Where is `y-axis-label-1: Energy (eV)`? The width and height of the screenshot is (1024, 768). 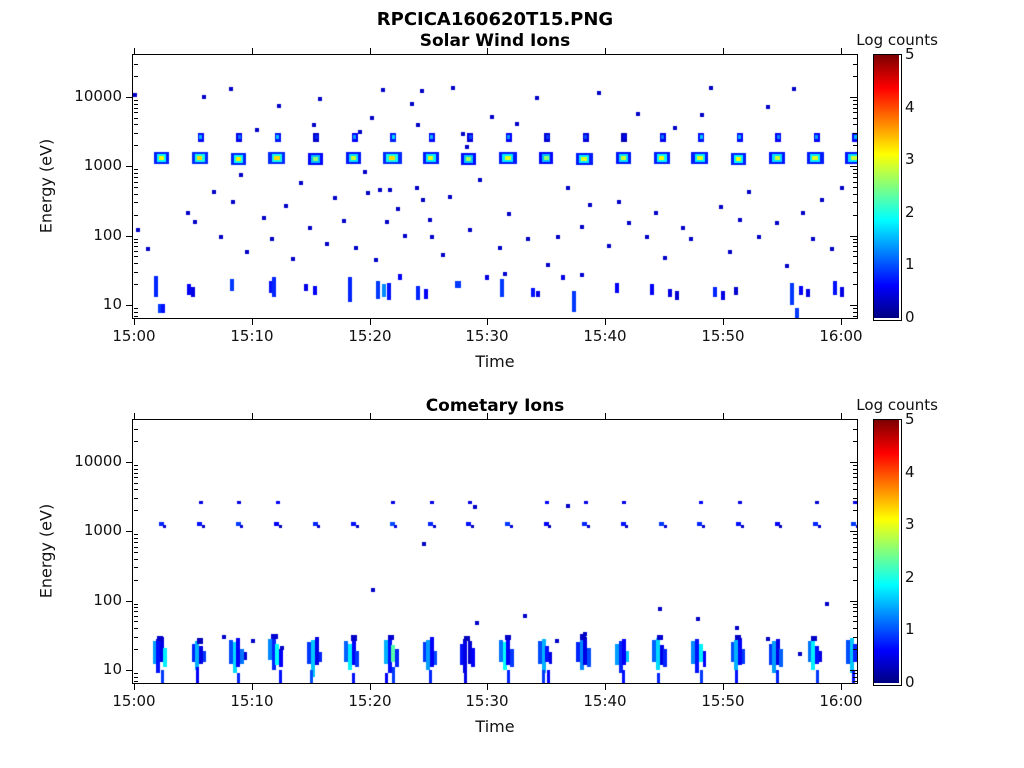 y-axis-label-1: Energy (eV) is located at coordinates (46, 186).